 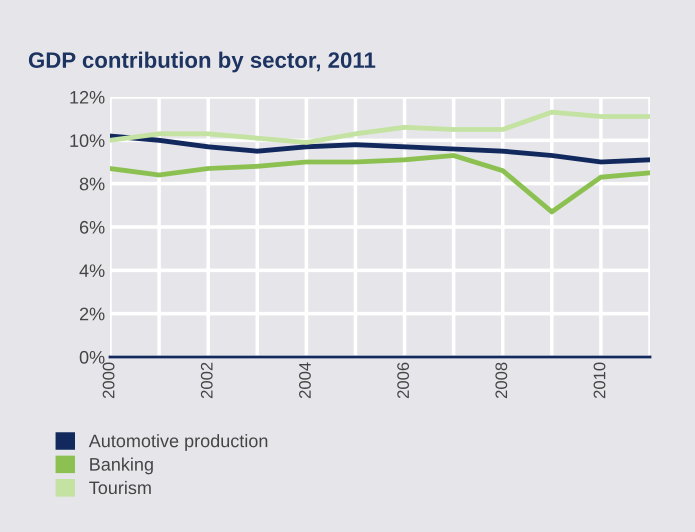 What do you see at coordinates (178, 442) in the screenshot?
I see `legend-label: Automotive production` at bounding box center [178, 442].